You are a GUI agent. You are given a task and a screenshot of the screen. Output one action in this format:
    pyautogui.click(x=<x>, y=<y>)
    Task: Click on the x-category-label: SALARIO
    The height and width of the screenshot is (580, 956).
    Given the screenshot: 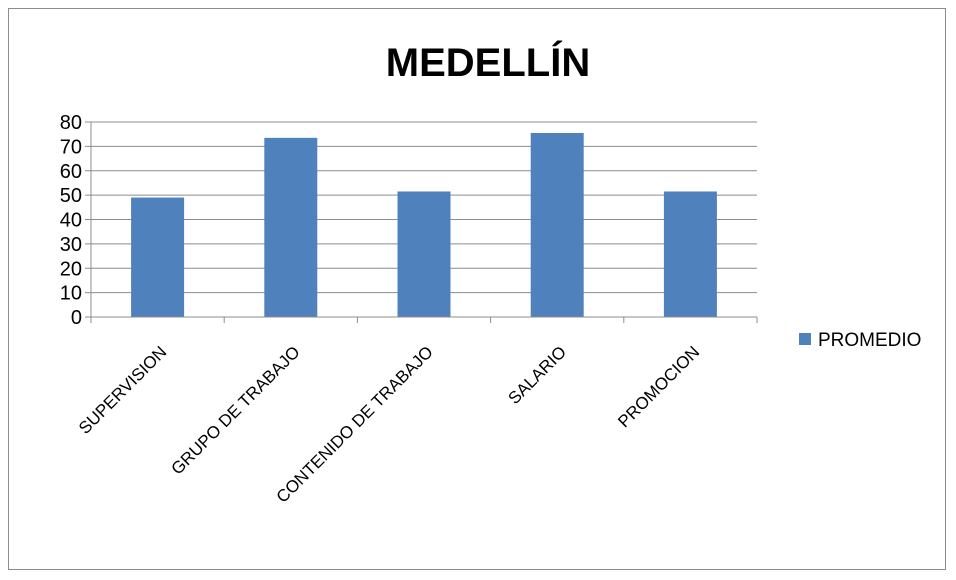 What is the action you would take?
    pyautogui.click(x=537, y=375)
    